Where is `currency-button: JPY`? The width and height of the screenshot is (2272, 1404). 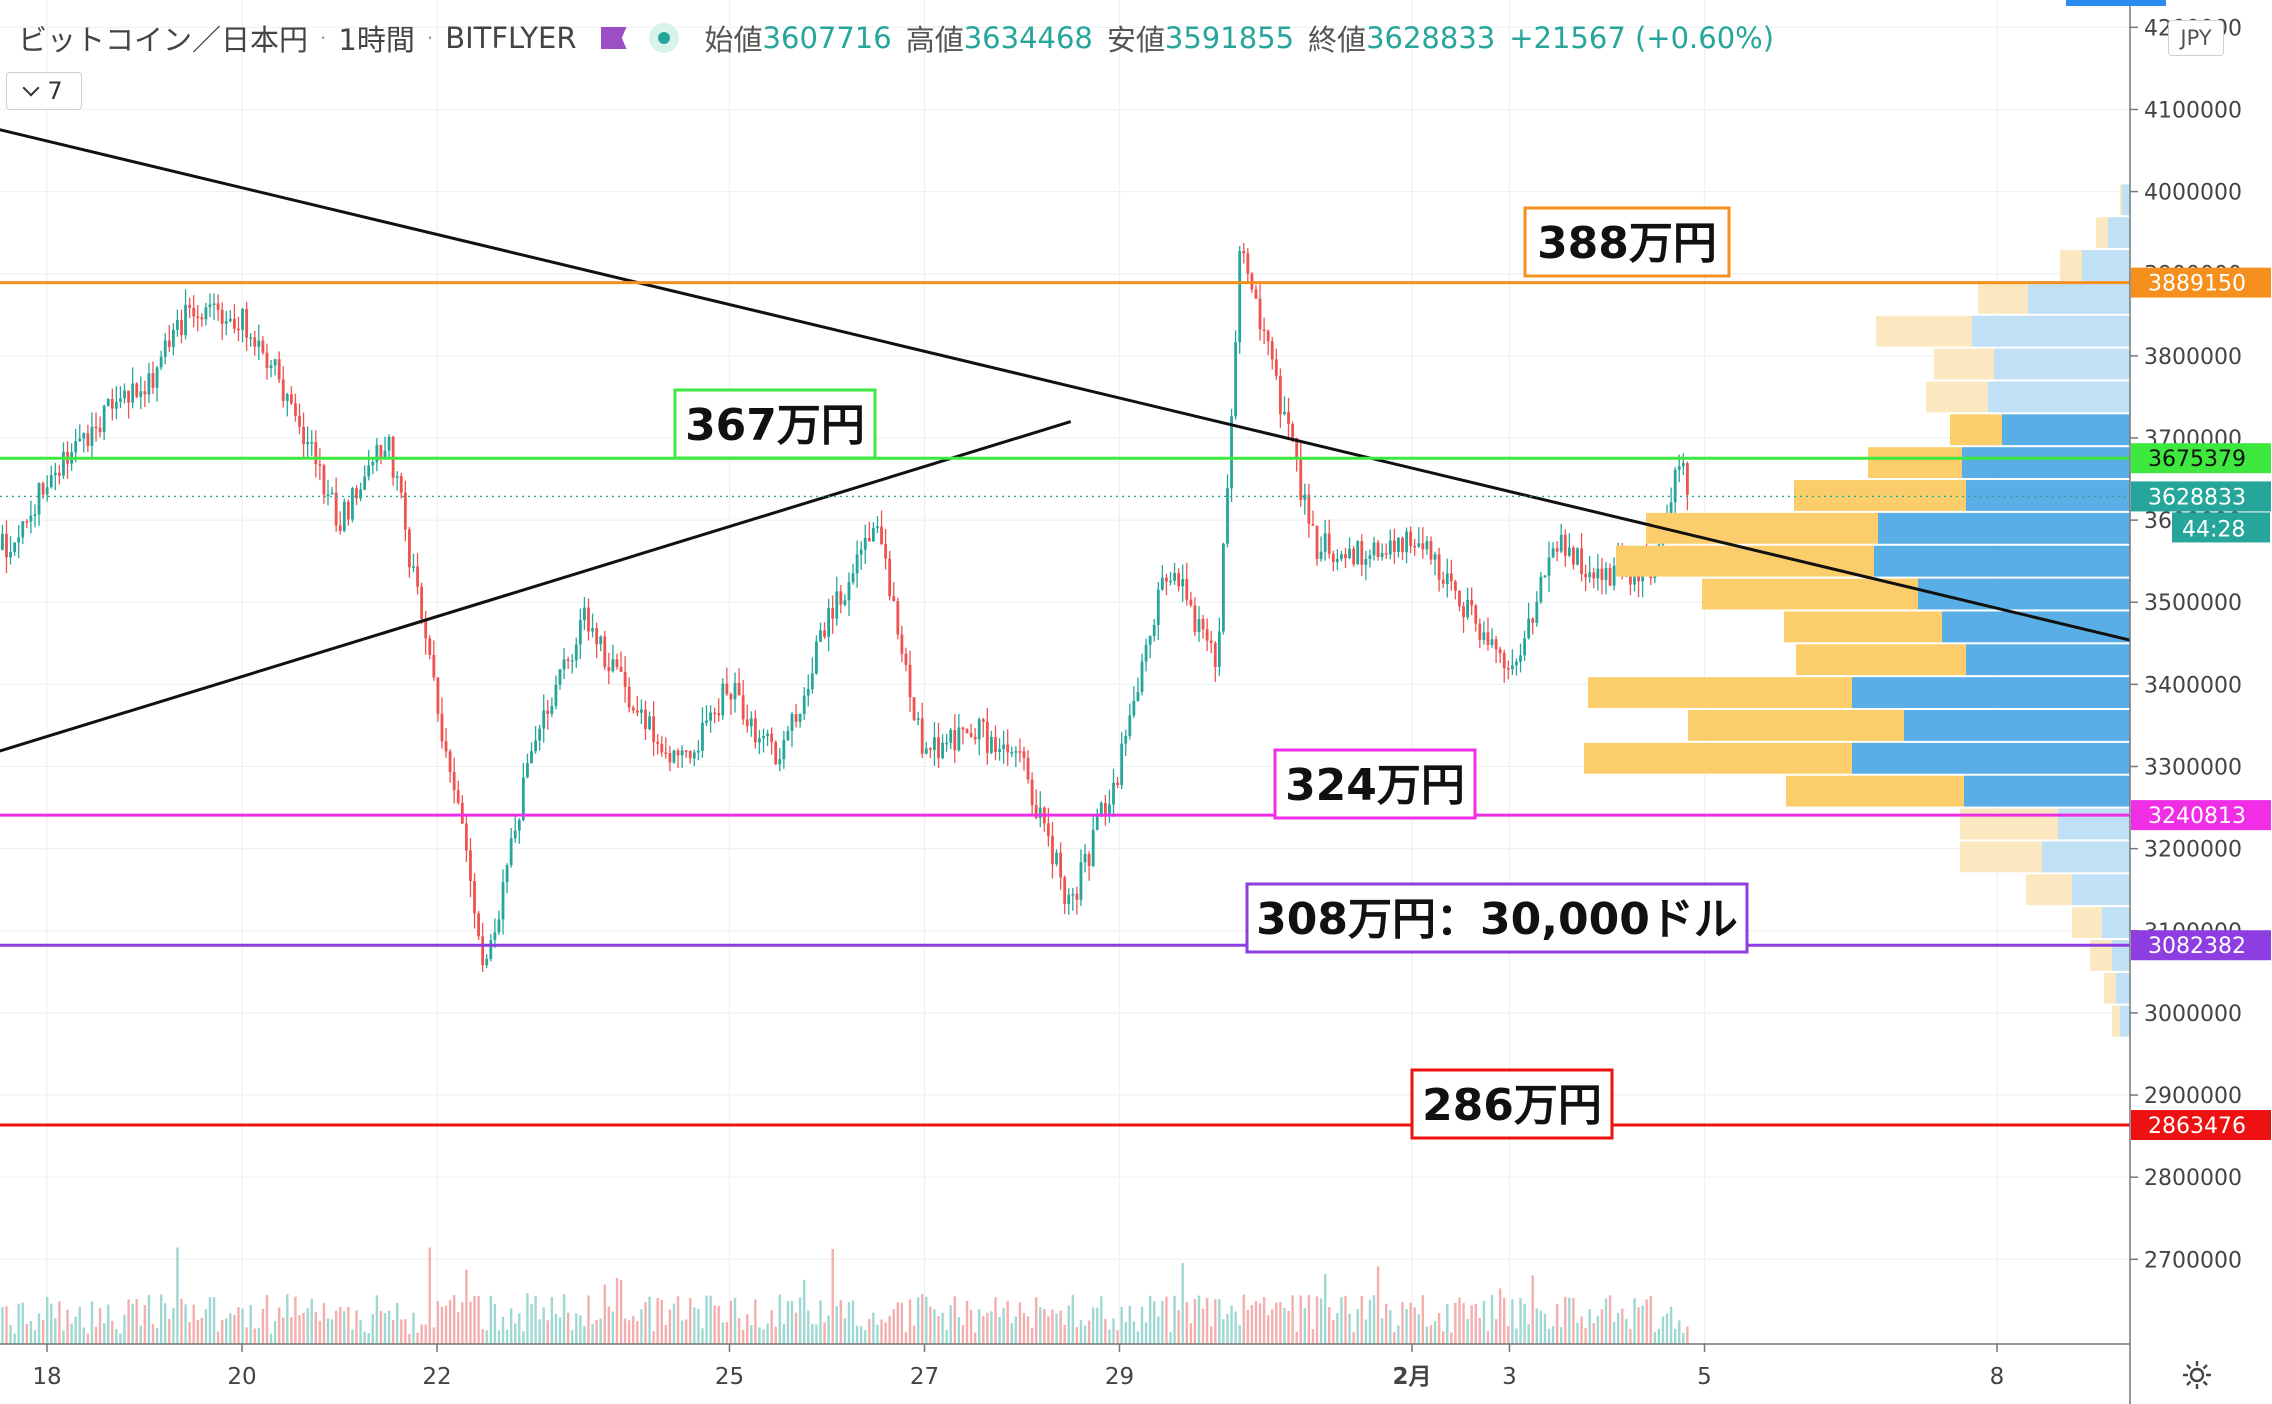
currency-button: JPY is located at coordinates (2196, 38).